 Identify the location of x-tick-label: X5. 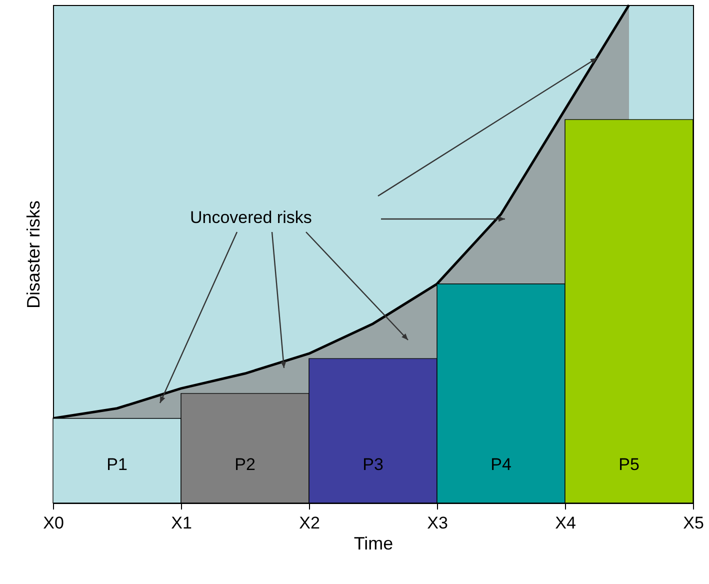
(693, 523).